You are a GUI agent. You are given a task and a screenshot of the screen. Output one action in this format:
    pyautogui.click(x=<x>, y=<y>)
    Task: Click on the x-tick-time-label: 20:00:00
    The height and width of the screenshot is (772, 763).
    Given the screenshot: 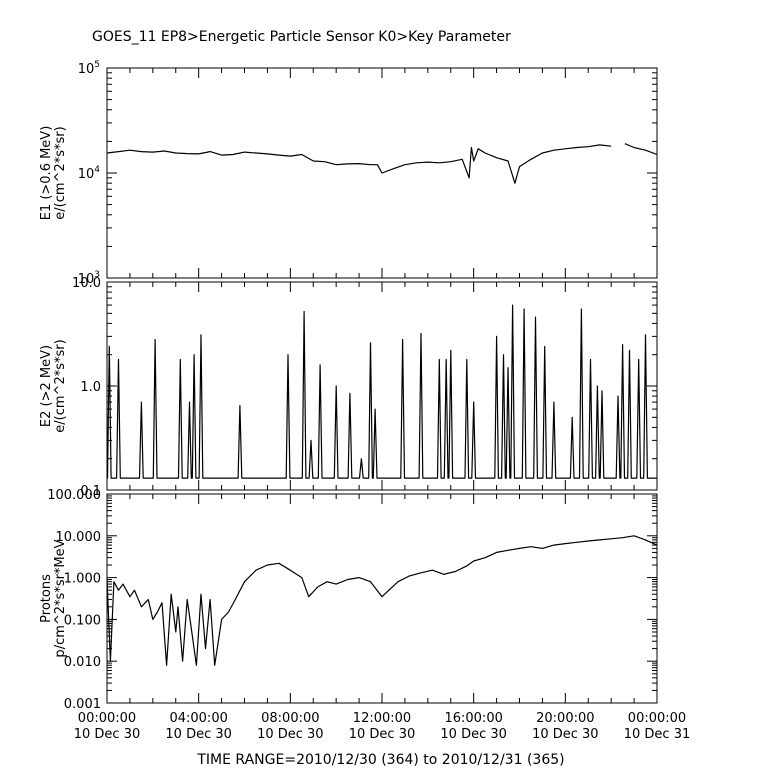 What is the action you would take?
    pyautogui.click(x=565, y=718)
    